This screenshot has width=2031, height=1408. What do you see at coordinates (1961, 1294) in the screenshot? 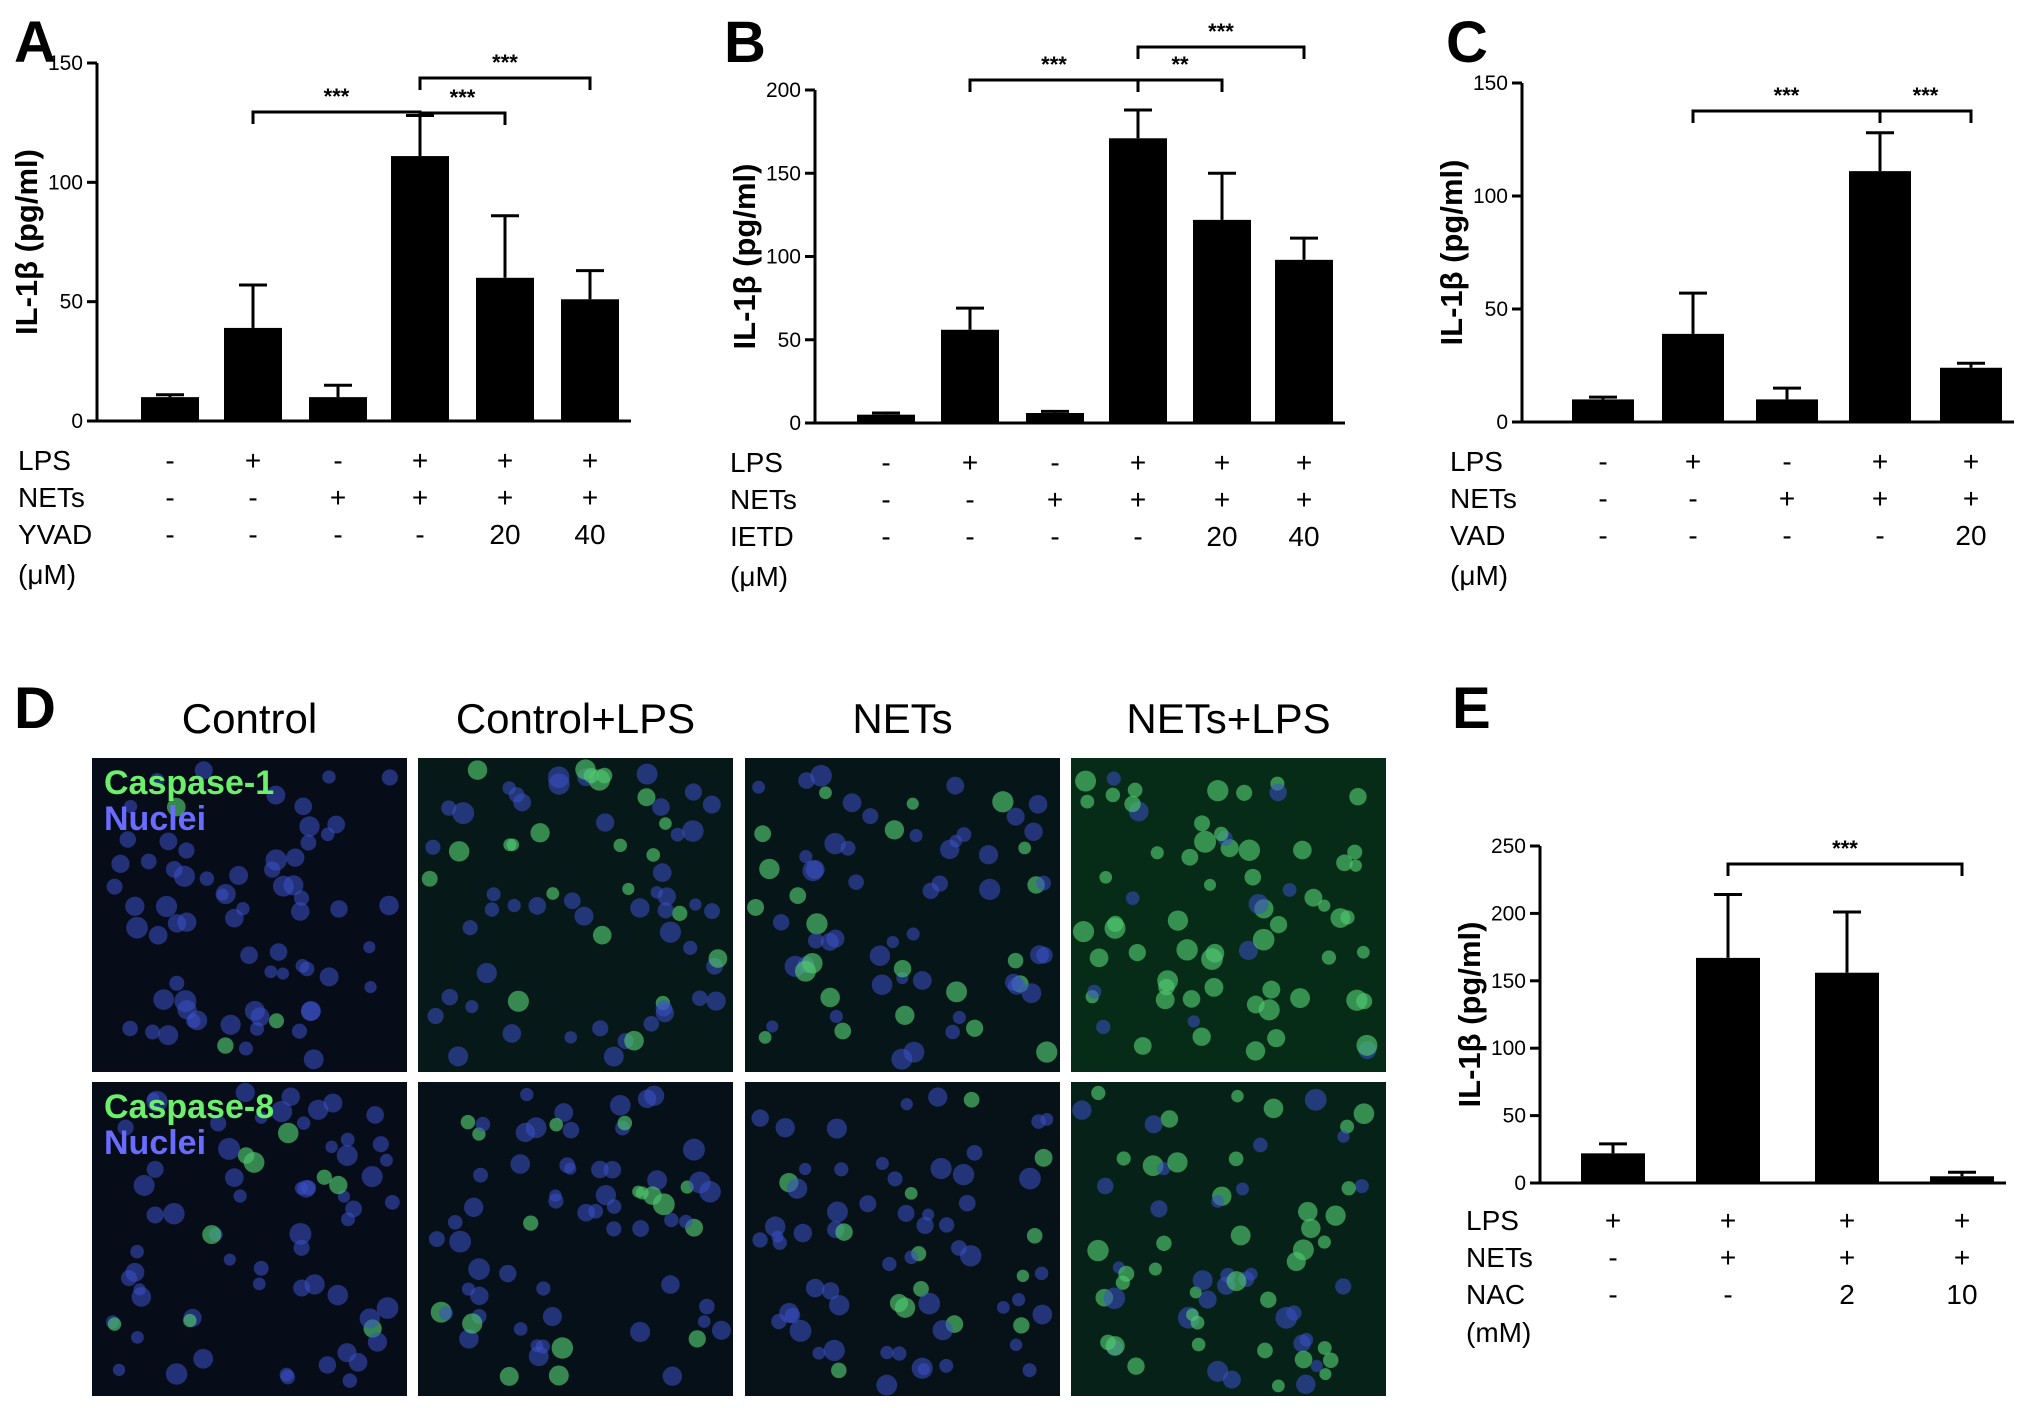
I see `condition-value: 10` at bounding box center [1961, 1294].